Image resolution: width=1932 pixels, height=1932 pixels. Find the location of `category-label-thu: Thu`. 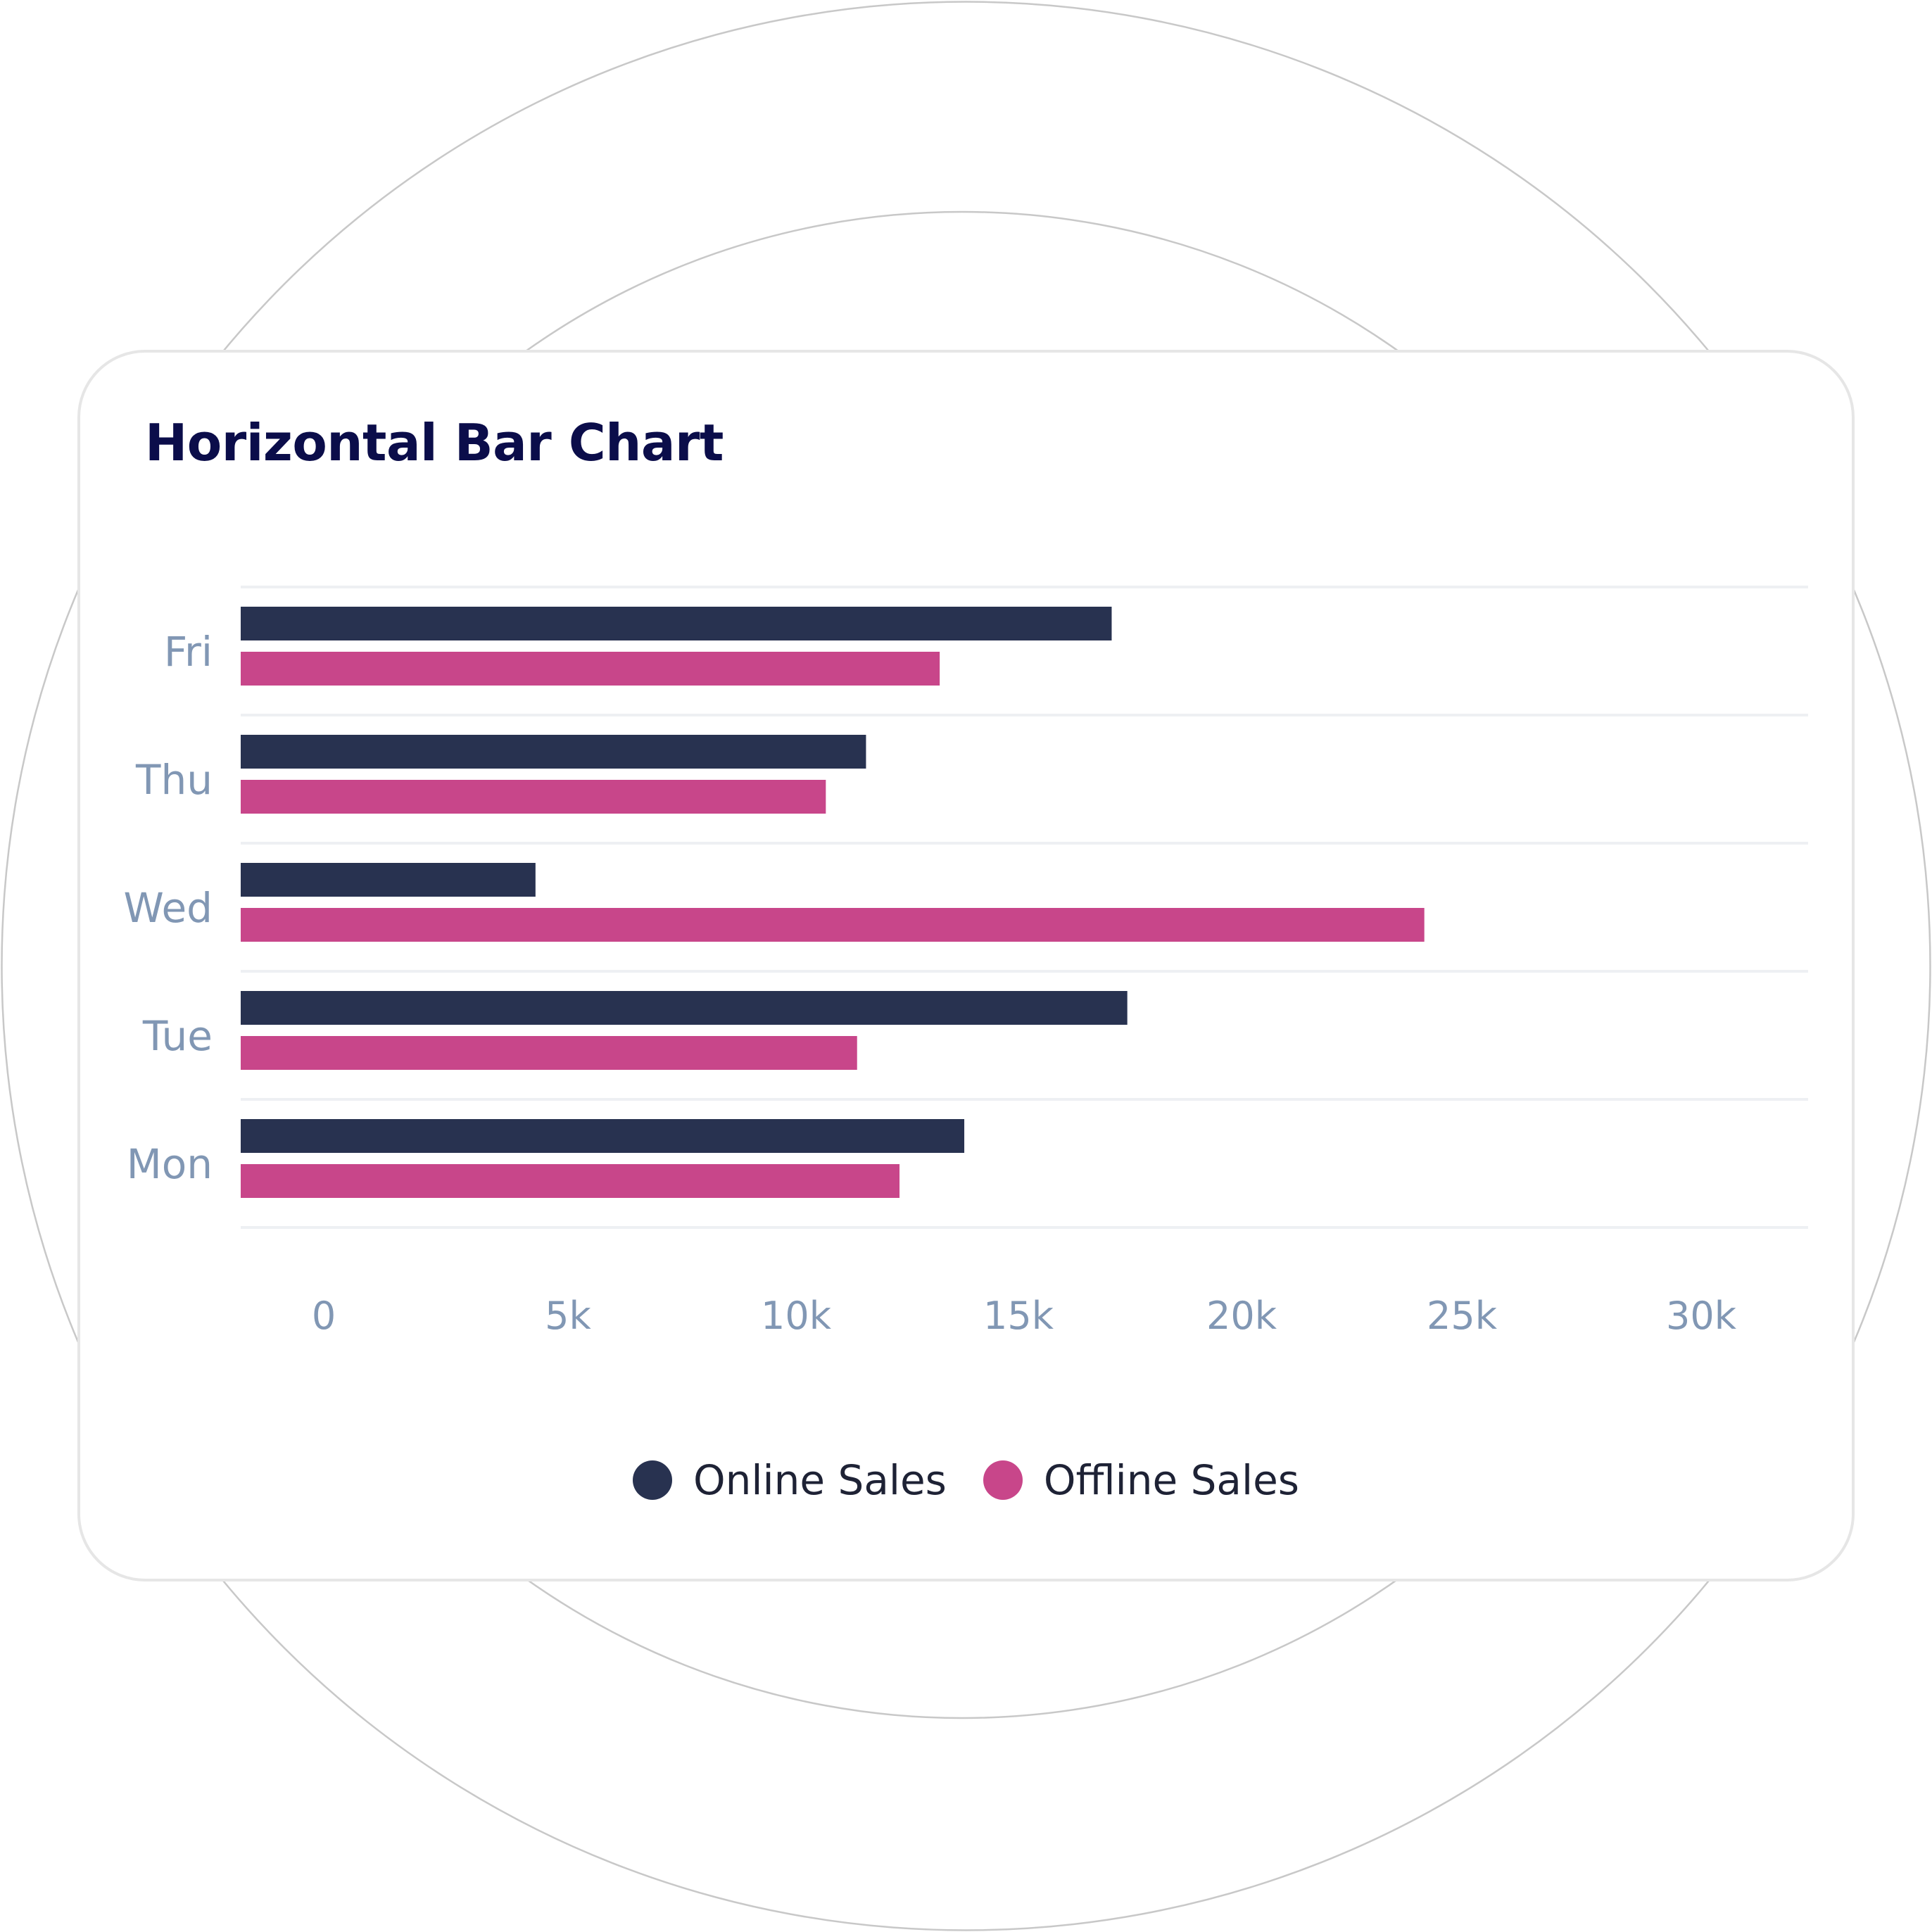

category-label-thu: Thu is located at coordinates (174, 780).